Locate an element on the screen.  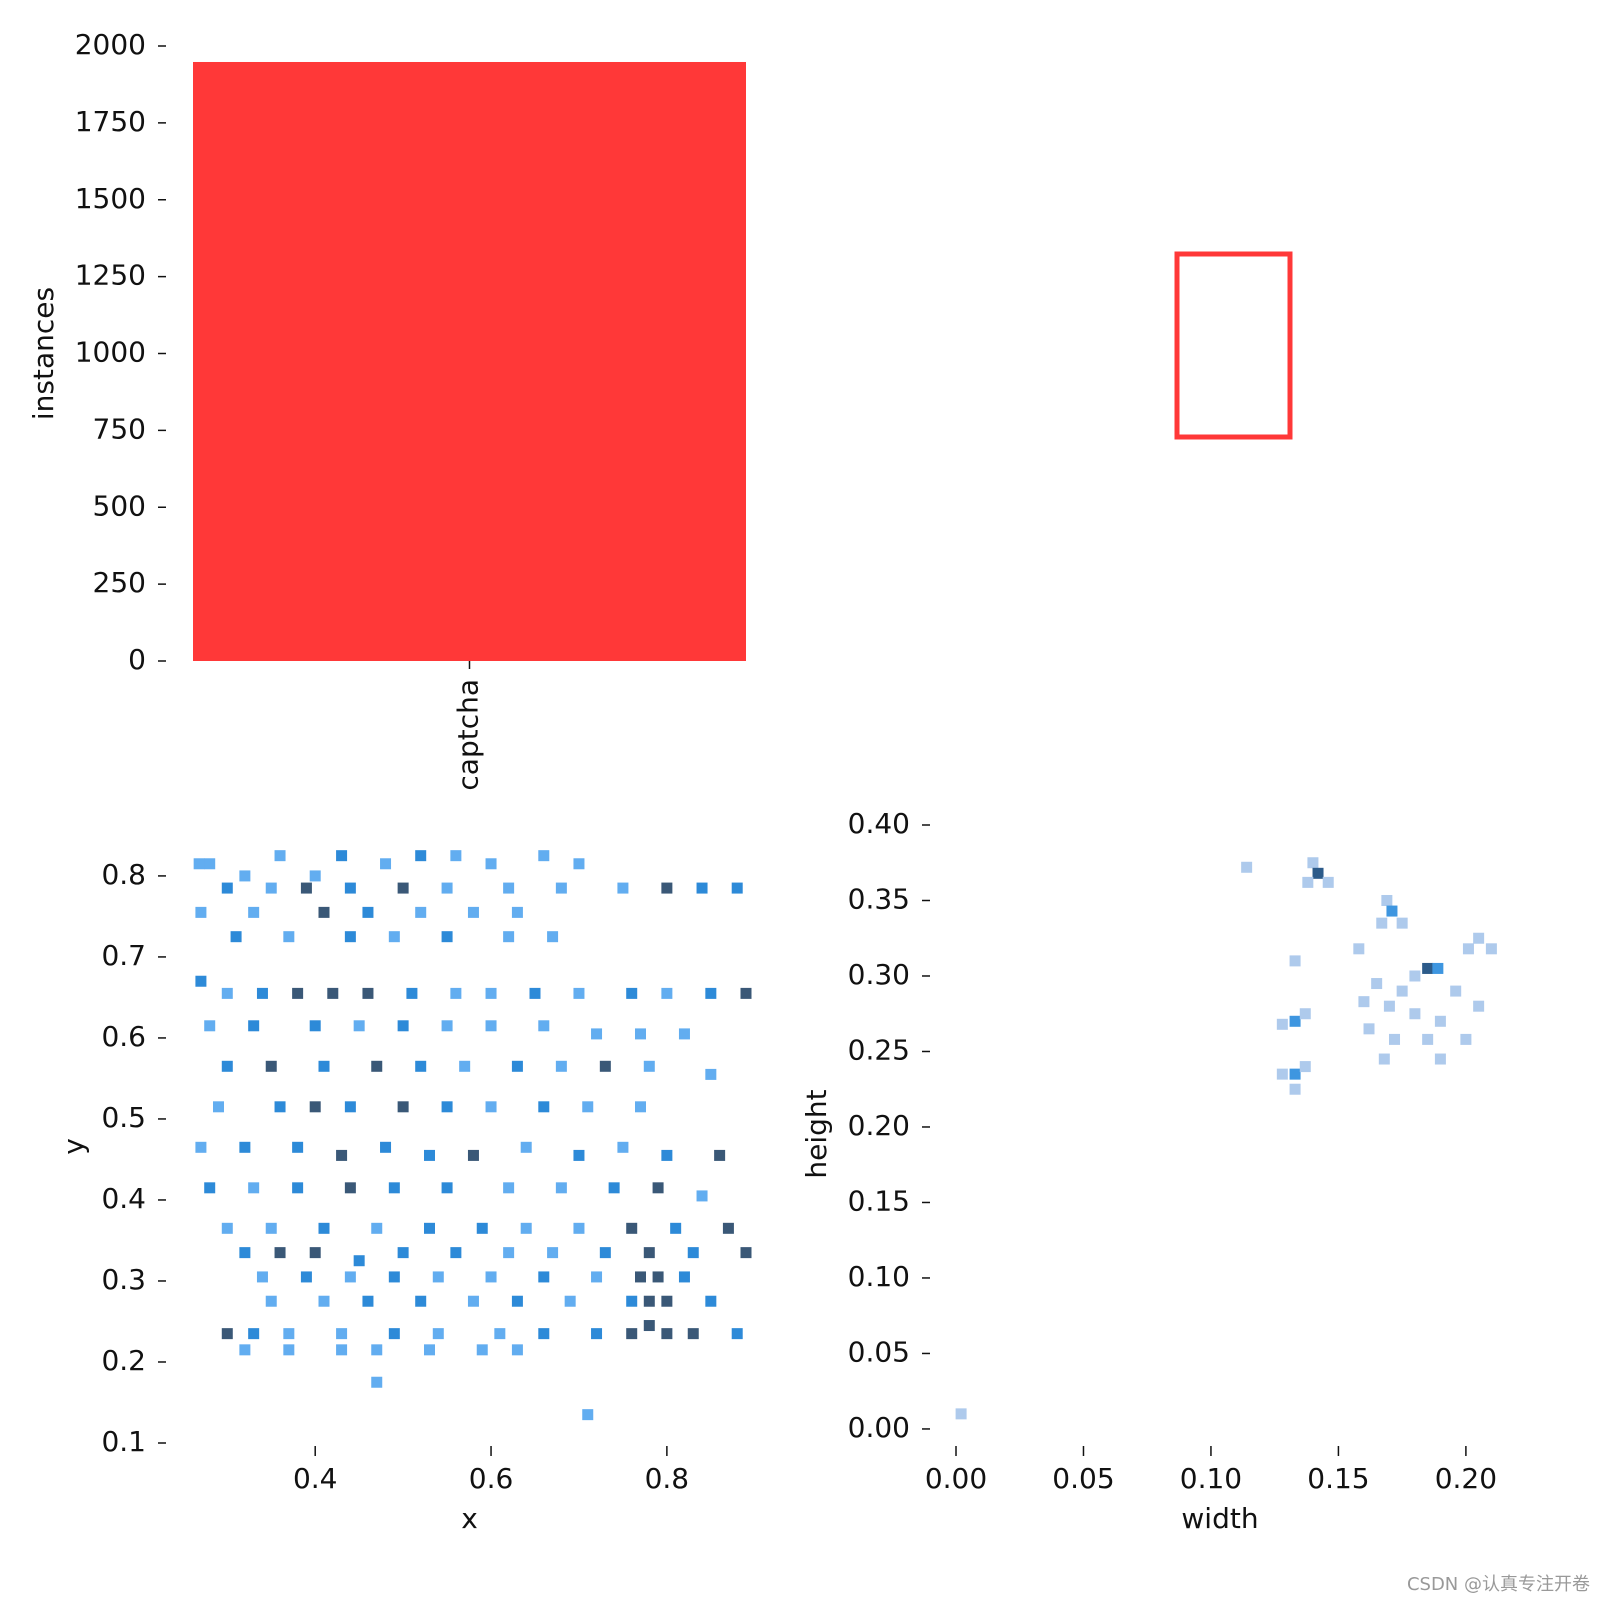
label-box is located at coordinates (1233, 345).